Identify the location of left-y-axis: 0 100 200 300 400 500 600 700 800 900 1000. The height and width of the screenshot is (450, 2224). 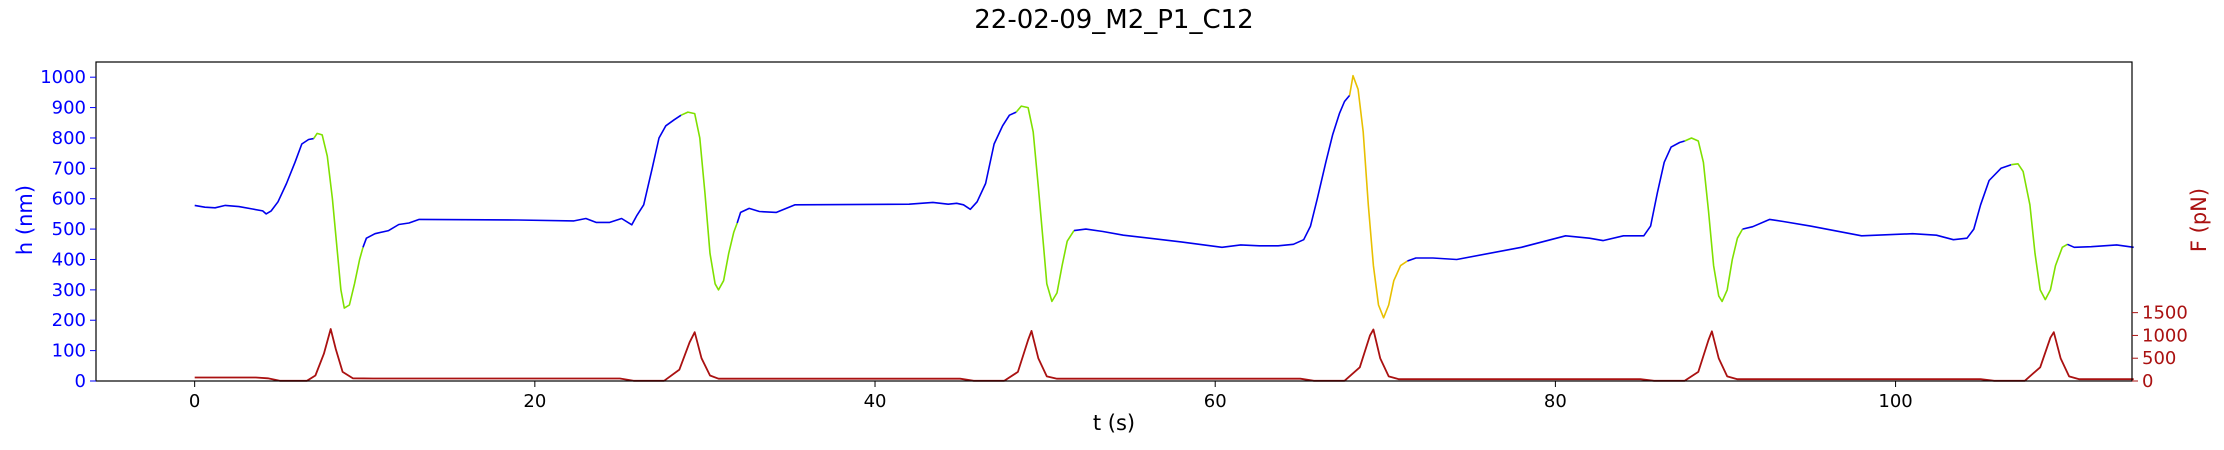
(68, 229).